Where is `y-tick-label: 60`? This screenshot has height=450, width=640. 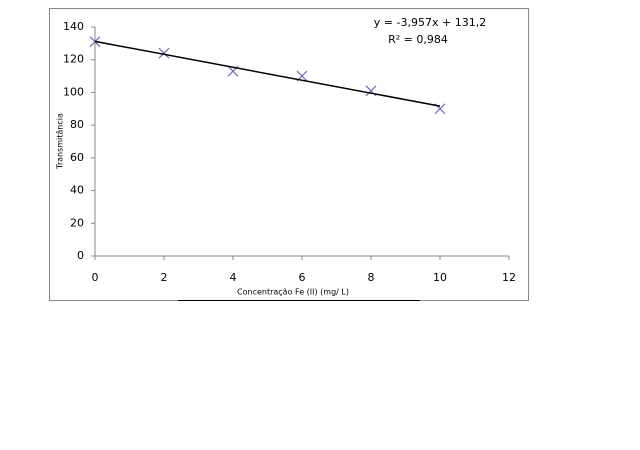
y-tick-label: 60 is located at coordinates (77, 157).